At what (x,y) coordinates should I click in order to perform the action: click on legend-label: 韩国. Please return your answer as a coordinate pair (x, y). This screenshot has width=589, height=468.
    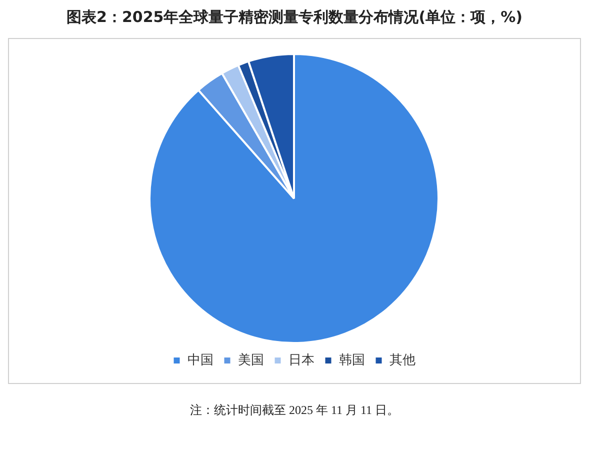
    Looking at the image, I should click on (351, 360).